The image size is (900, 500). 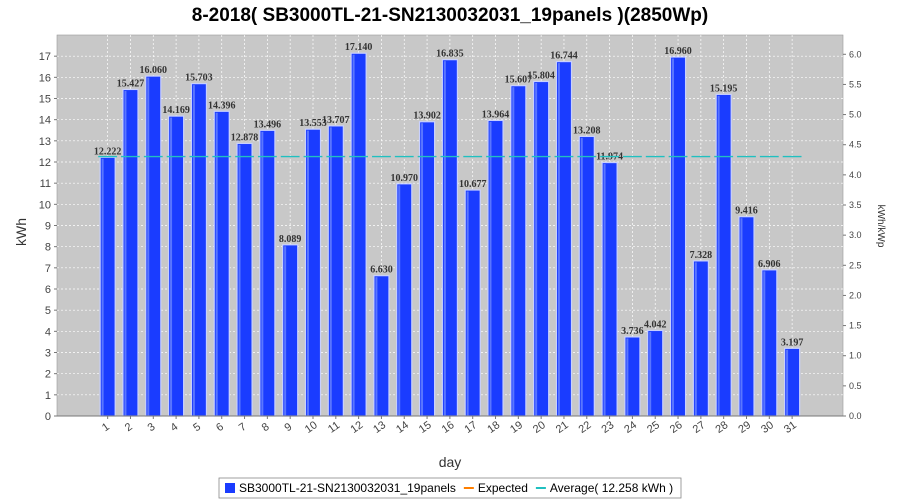 What do you see at coordinates (852, 235) in the screenshot?
I see `y2-axis-ticks: 0.0 0.5 1.0 1.5 2.0 2.5 3.0 3.5 4.0 4.5 5.0 5.5 6.0` at bounding box center [852, 235].